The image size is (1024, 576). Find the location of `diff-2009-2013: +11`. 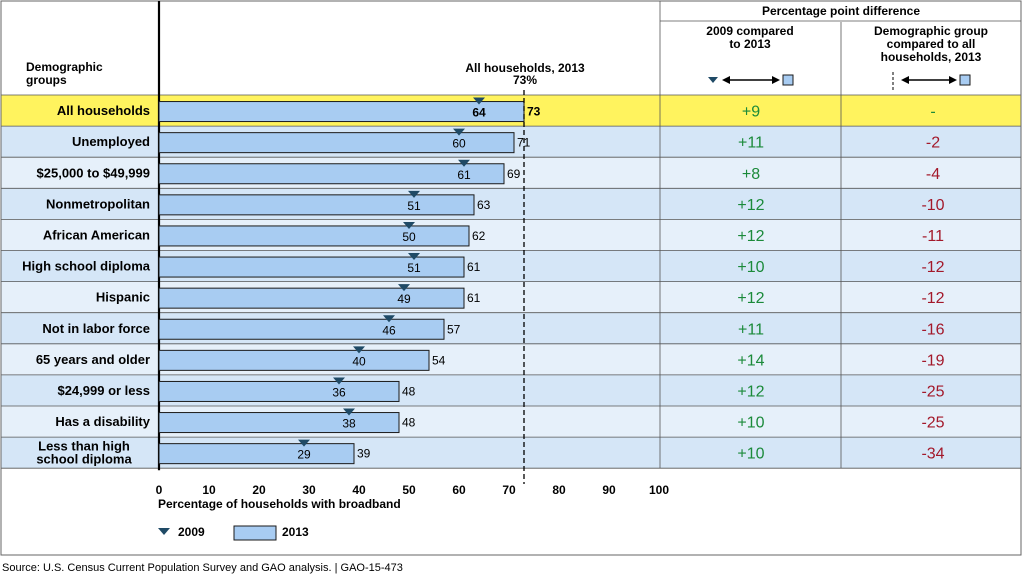

diff-2009-2013: +11 is located at coordinates (751, 143).